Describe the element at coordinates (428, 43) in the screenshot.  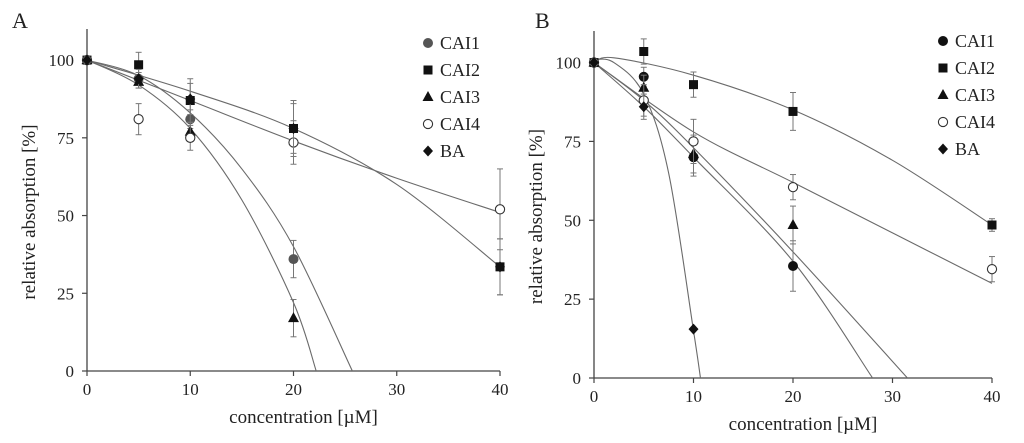
I see `panel-a-legend-marker-cai1` at that location.